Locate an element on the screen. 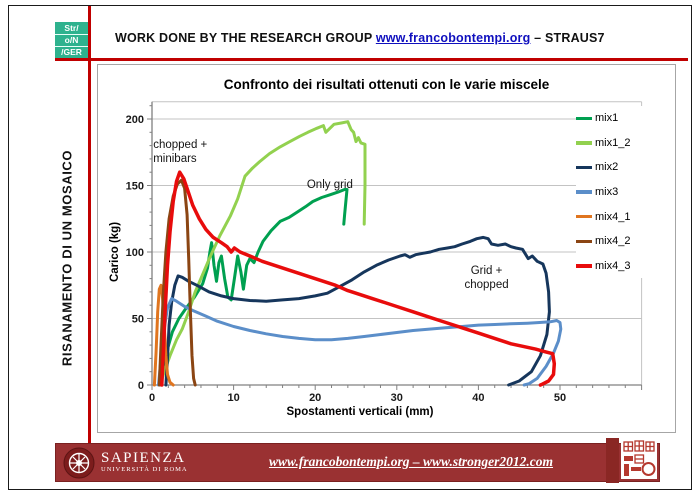  red-horizontal-rule is located at coordinates (371, 59).